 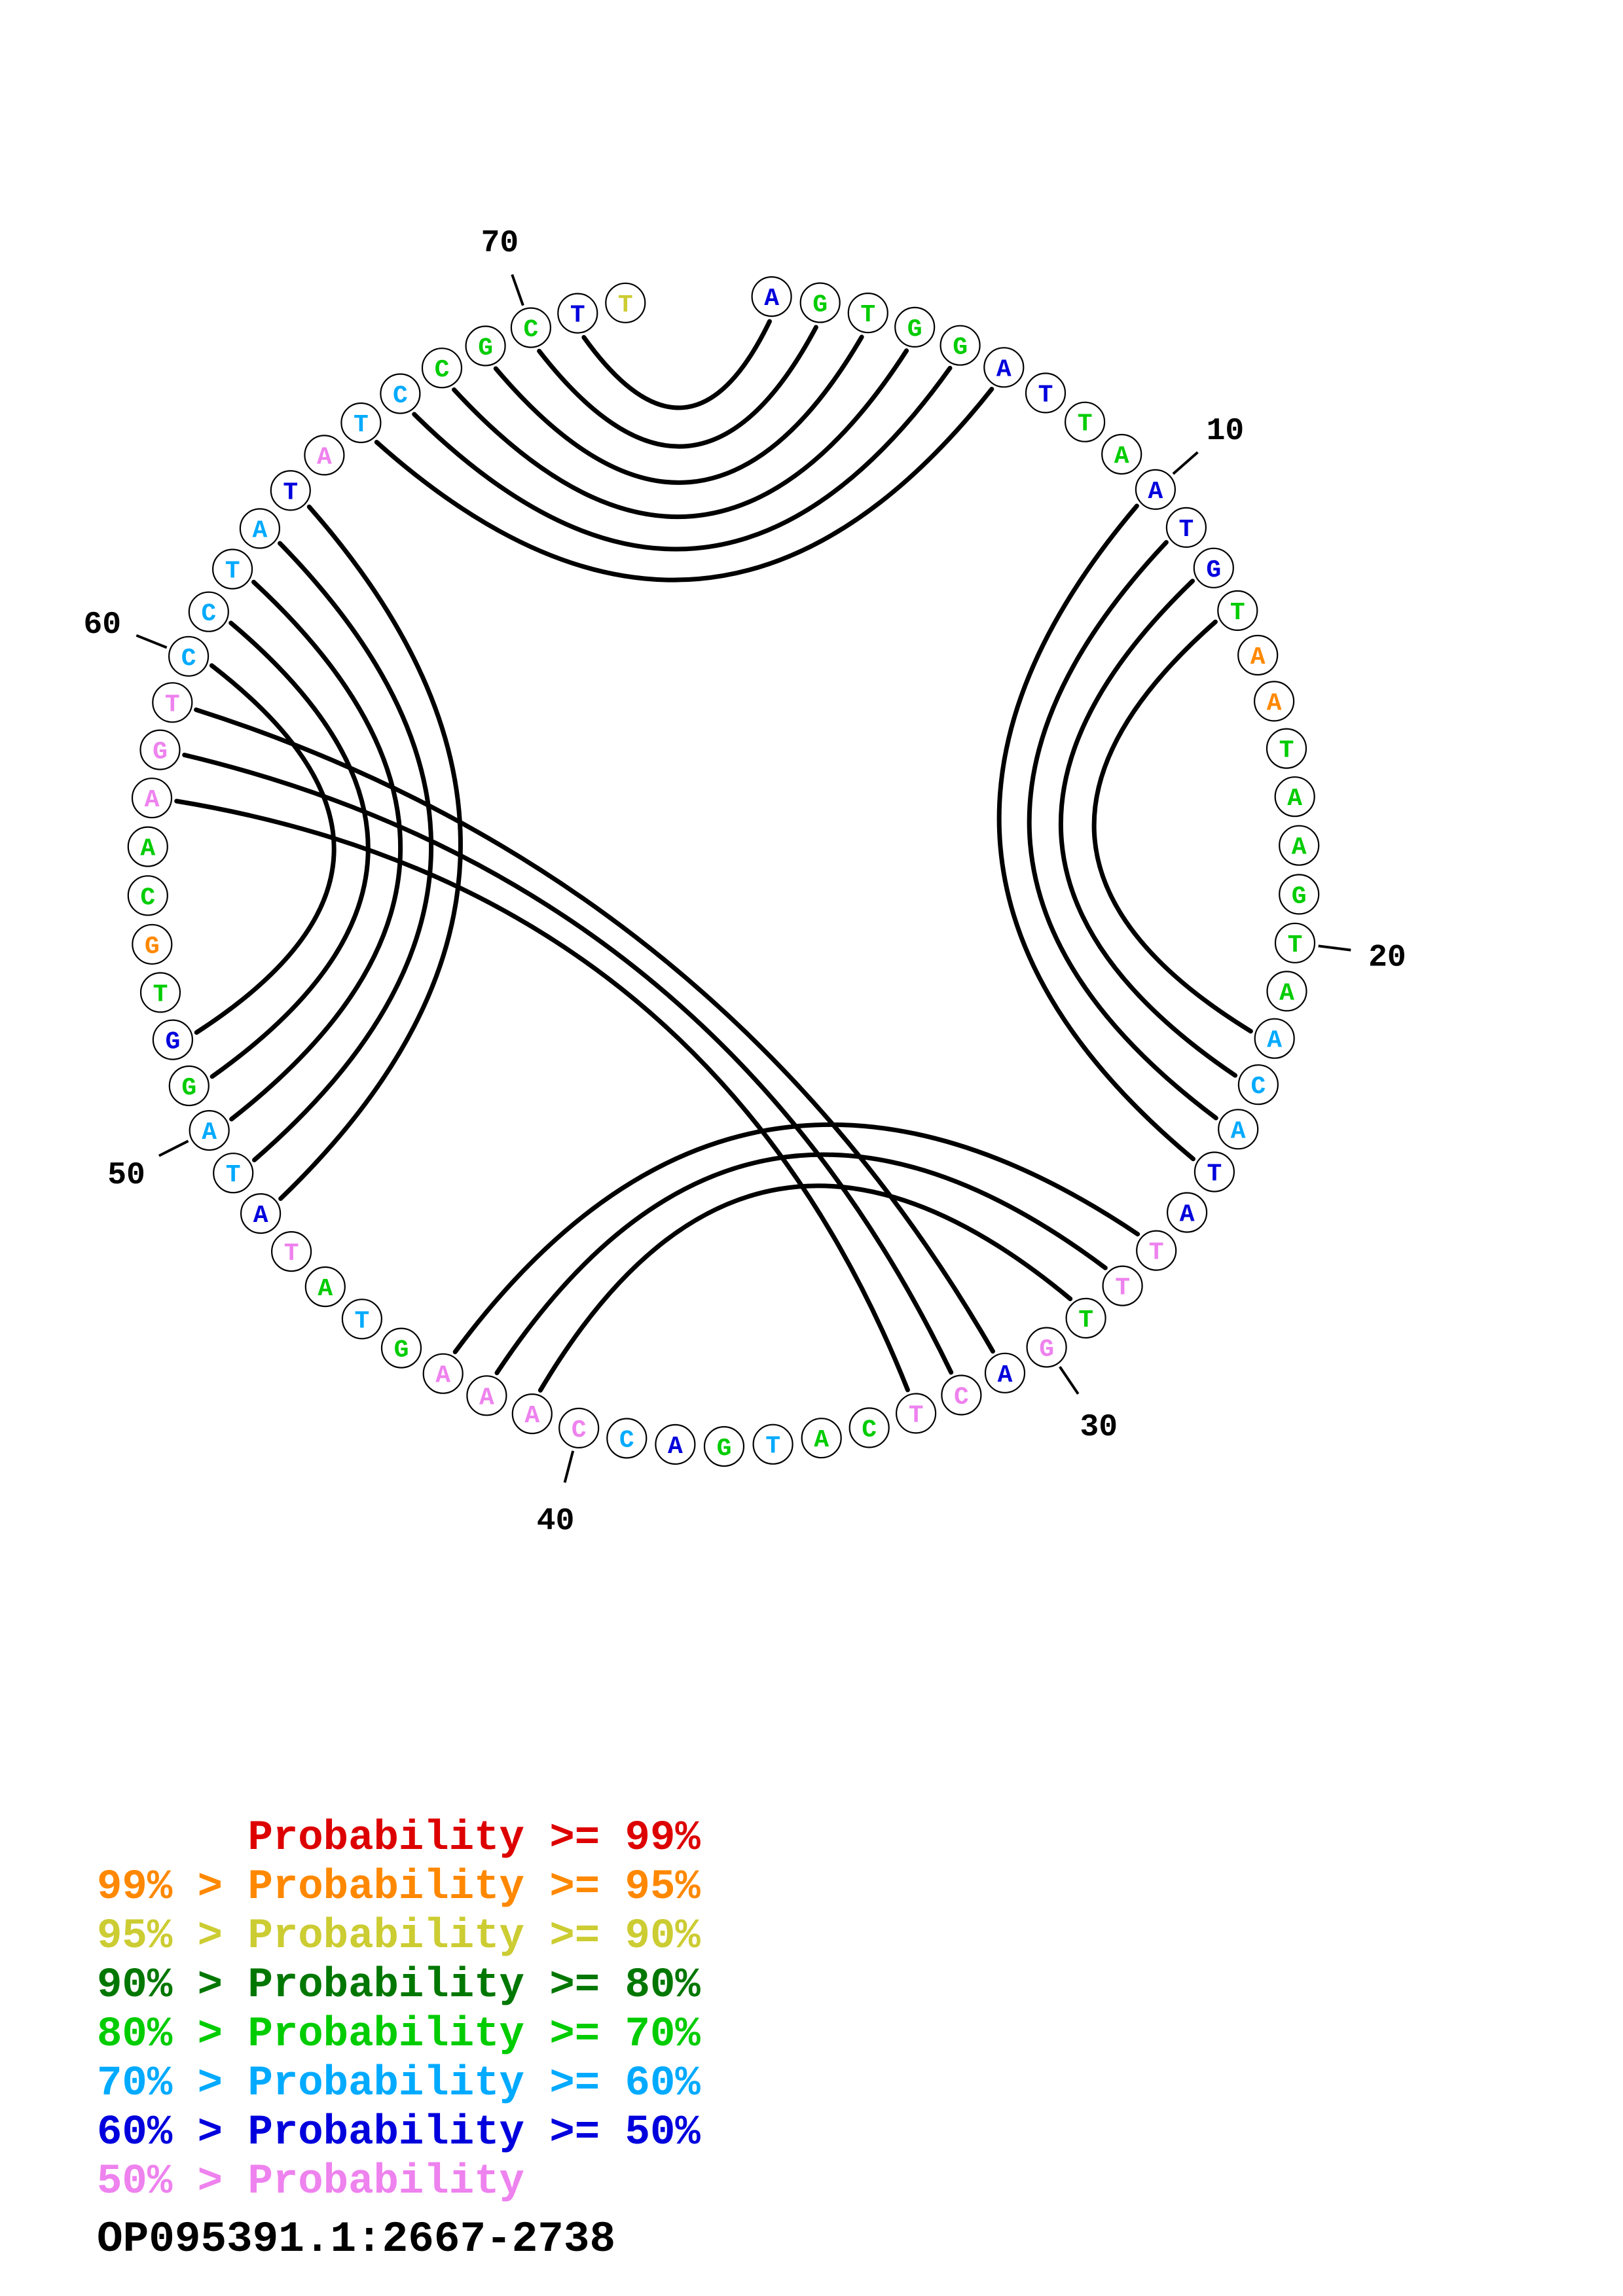 What do you see at coordinates (399, 2084) in the screenshot?
I see `legend-row-60-70: 70% > Probability >= 60%` at bounding box center [399, 2084].